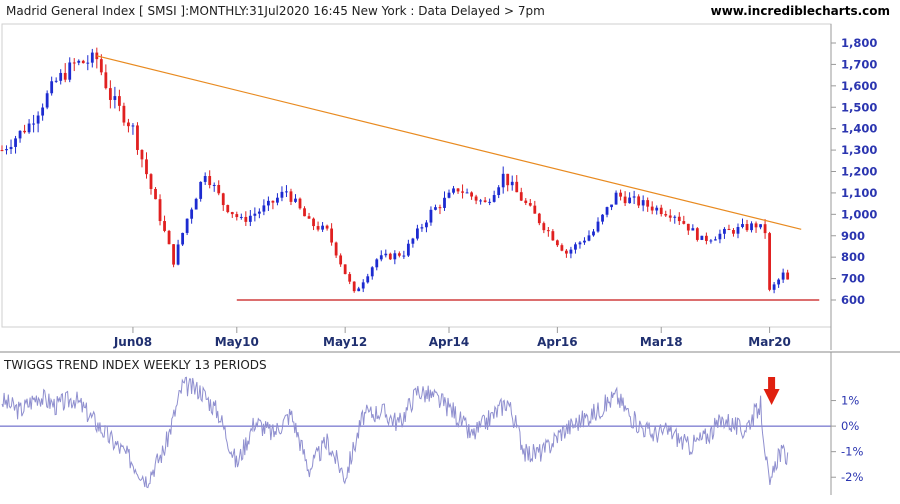  I want to click on price-y-tick-label: 600, so click(853, 300).